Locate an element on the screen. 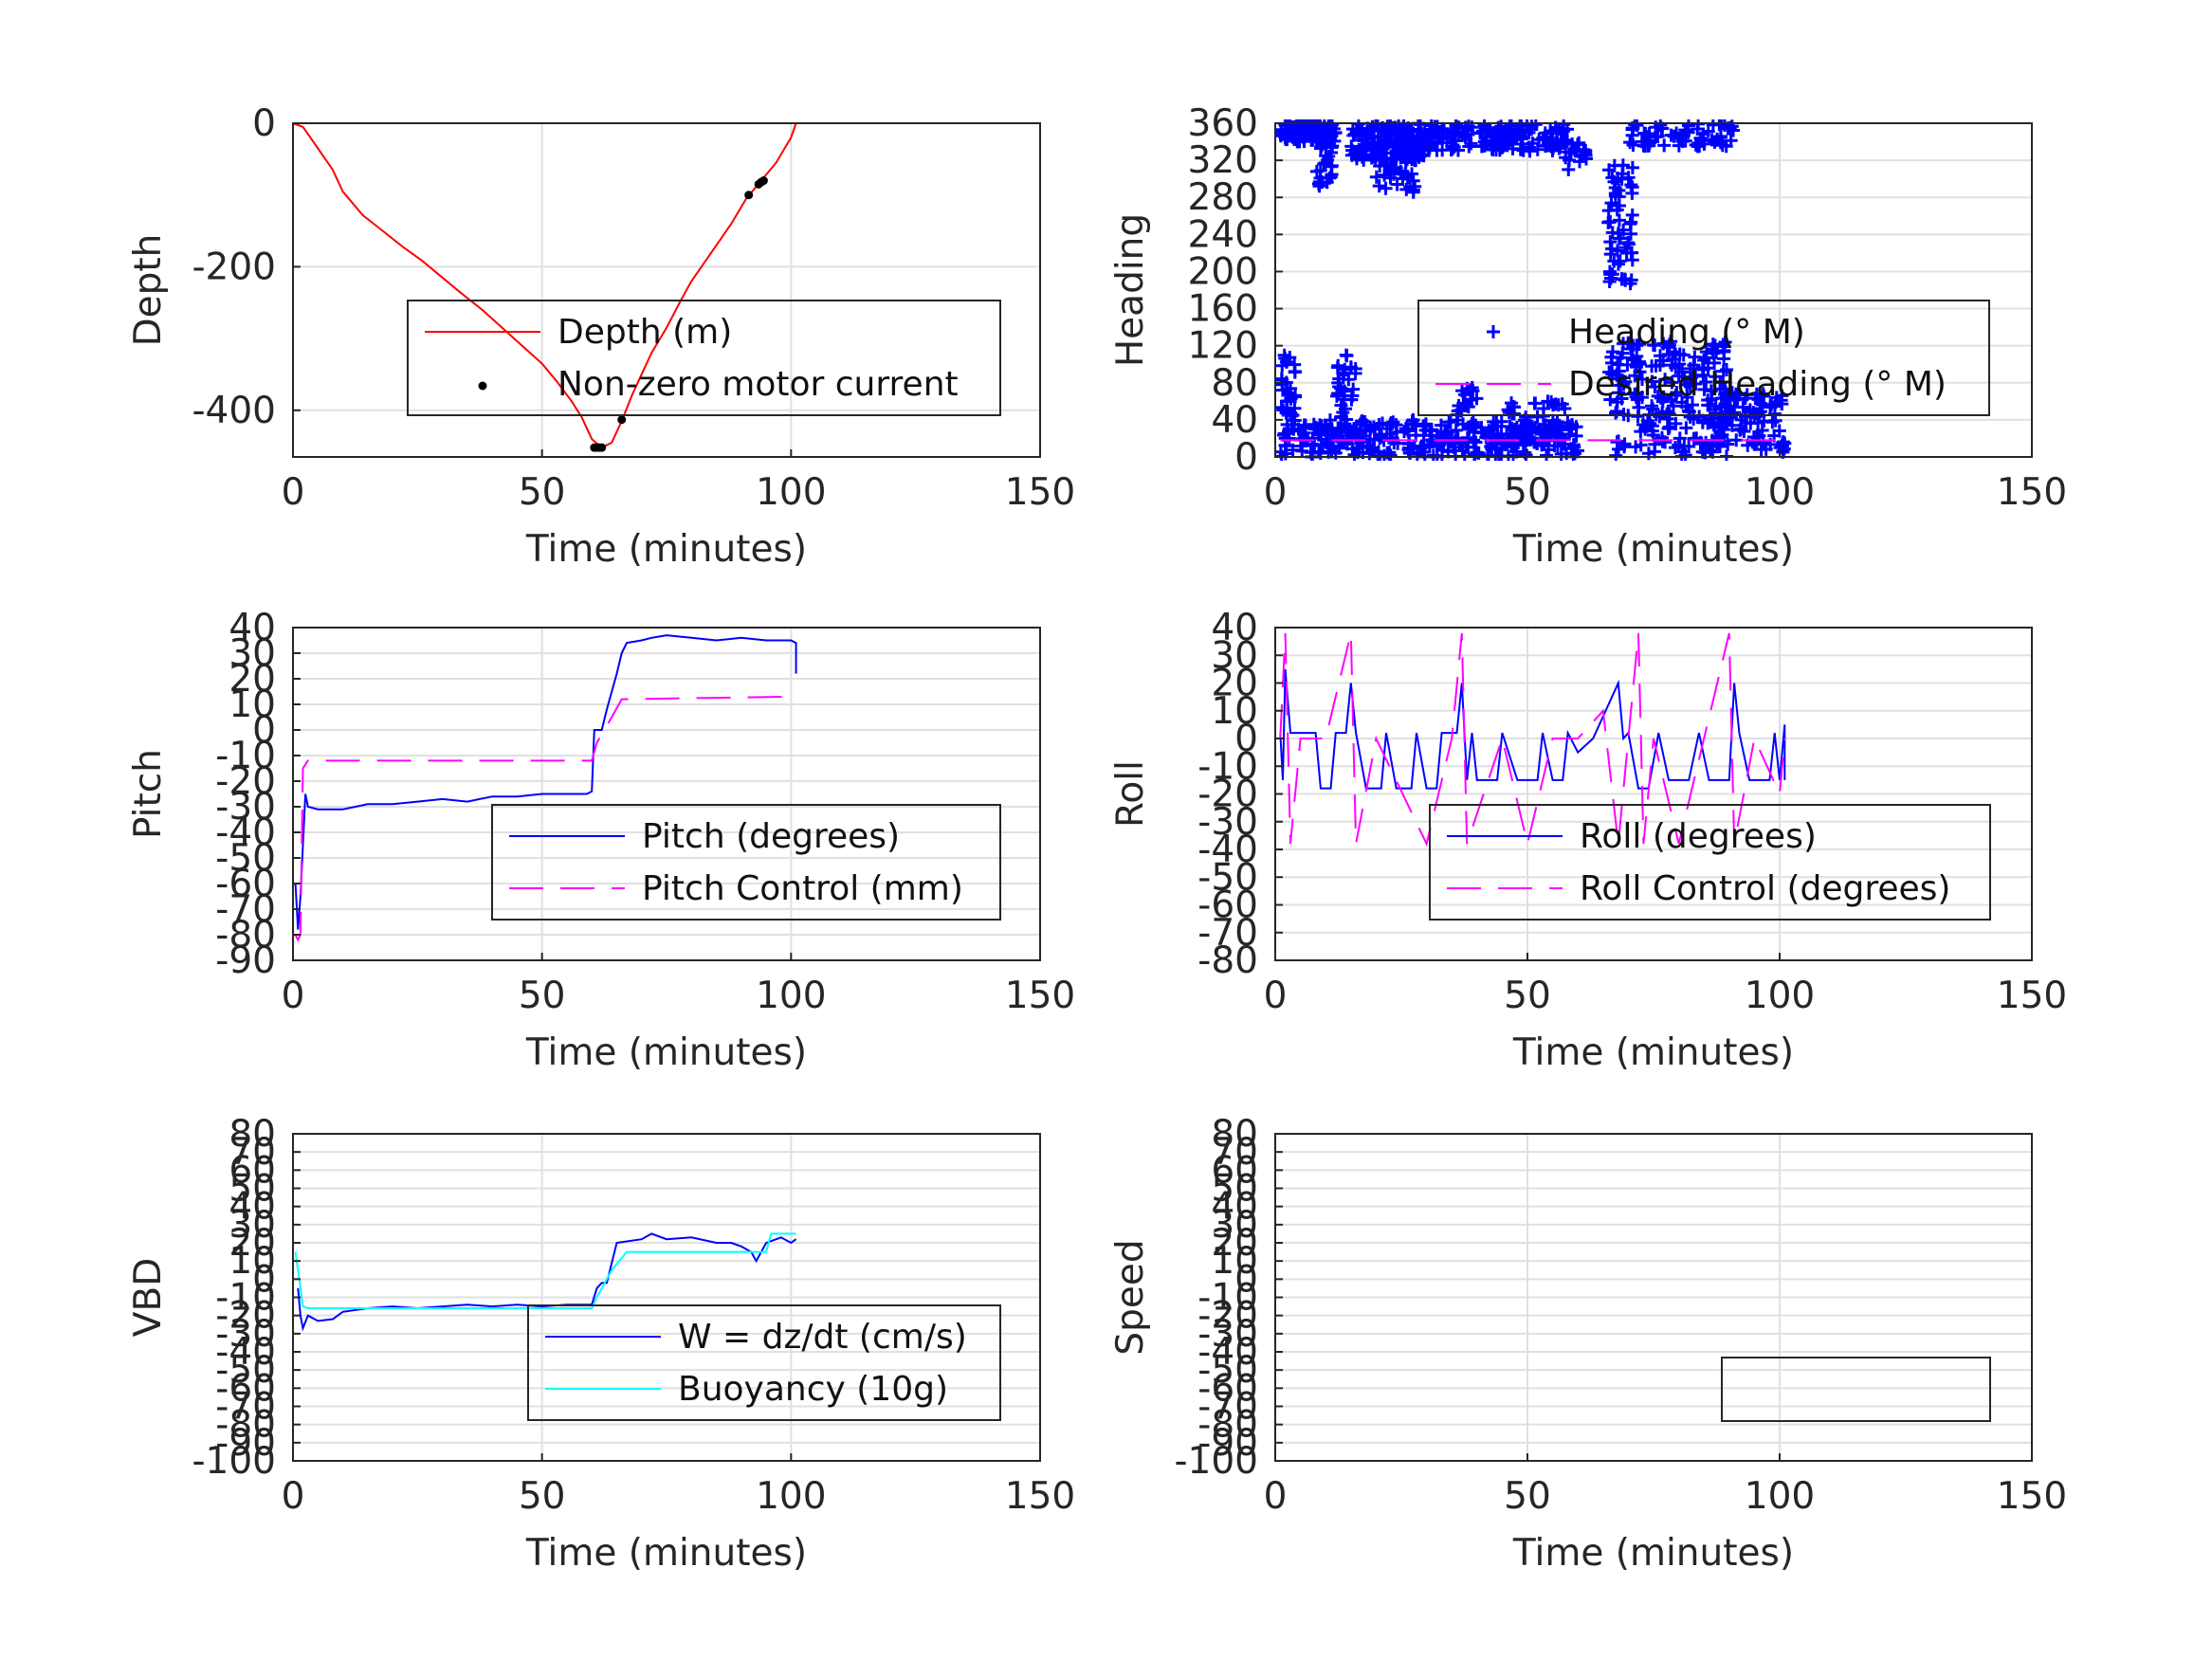  roll-legend: Roll (degrees) Roll Control (degrees) is located at coordinates (1710, 862).